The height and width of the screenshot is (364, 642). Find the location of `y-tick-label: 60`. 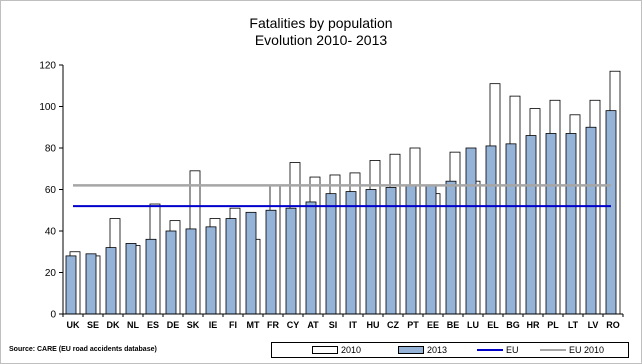

y-tick-label: 60 is located at coordinates (51, 190).